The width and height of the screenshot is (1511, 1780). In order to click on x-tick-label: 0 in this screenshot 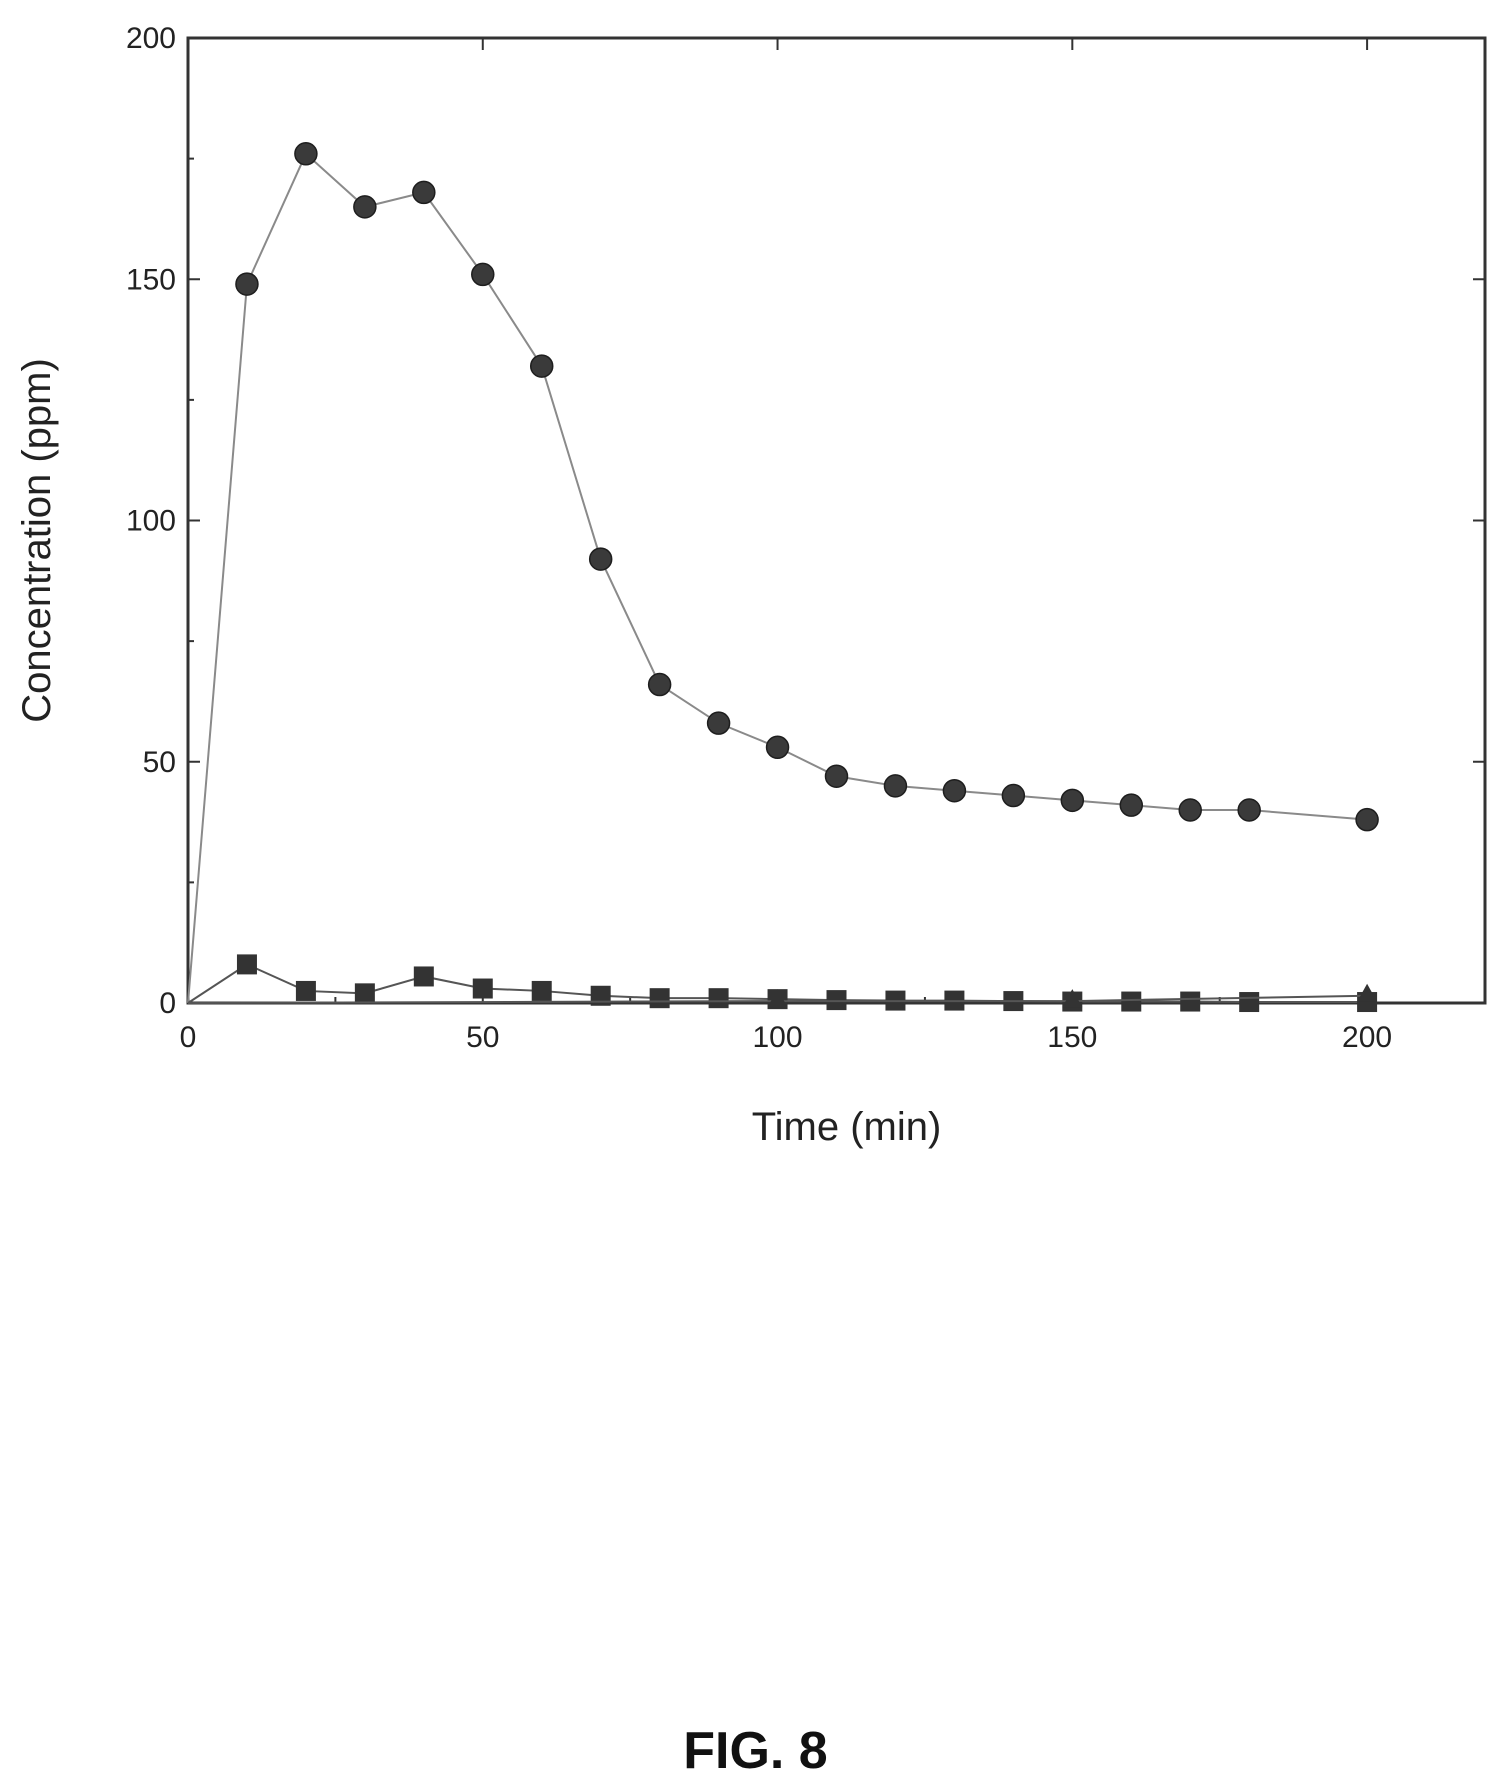, I will do `click(188, 1037)`.